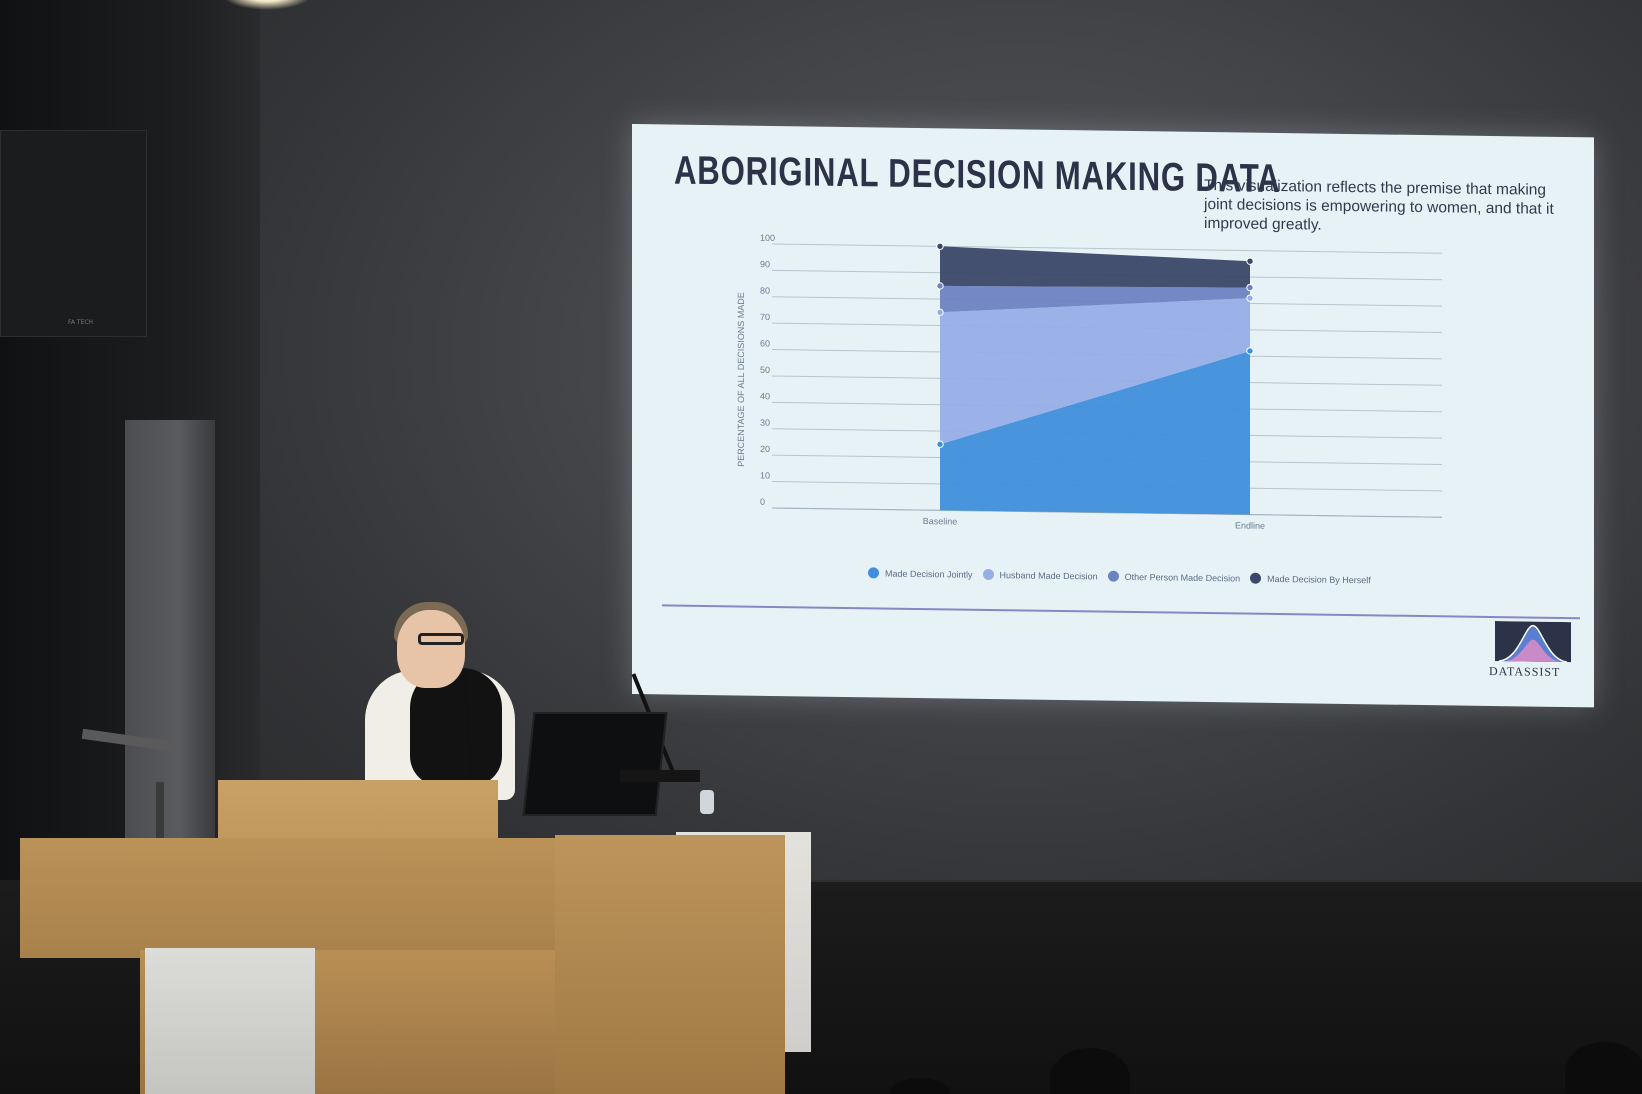 The image size is (1642, 1094). What do you see at coordinates (1121, 612) in the screenshot?
I see `slide-divider` at bounding box center [1121, 612].